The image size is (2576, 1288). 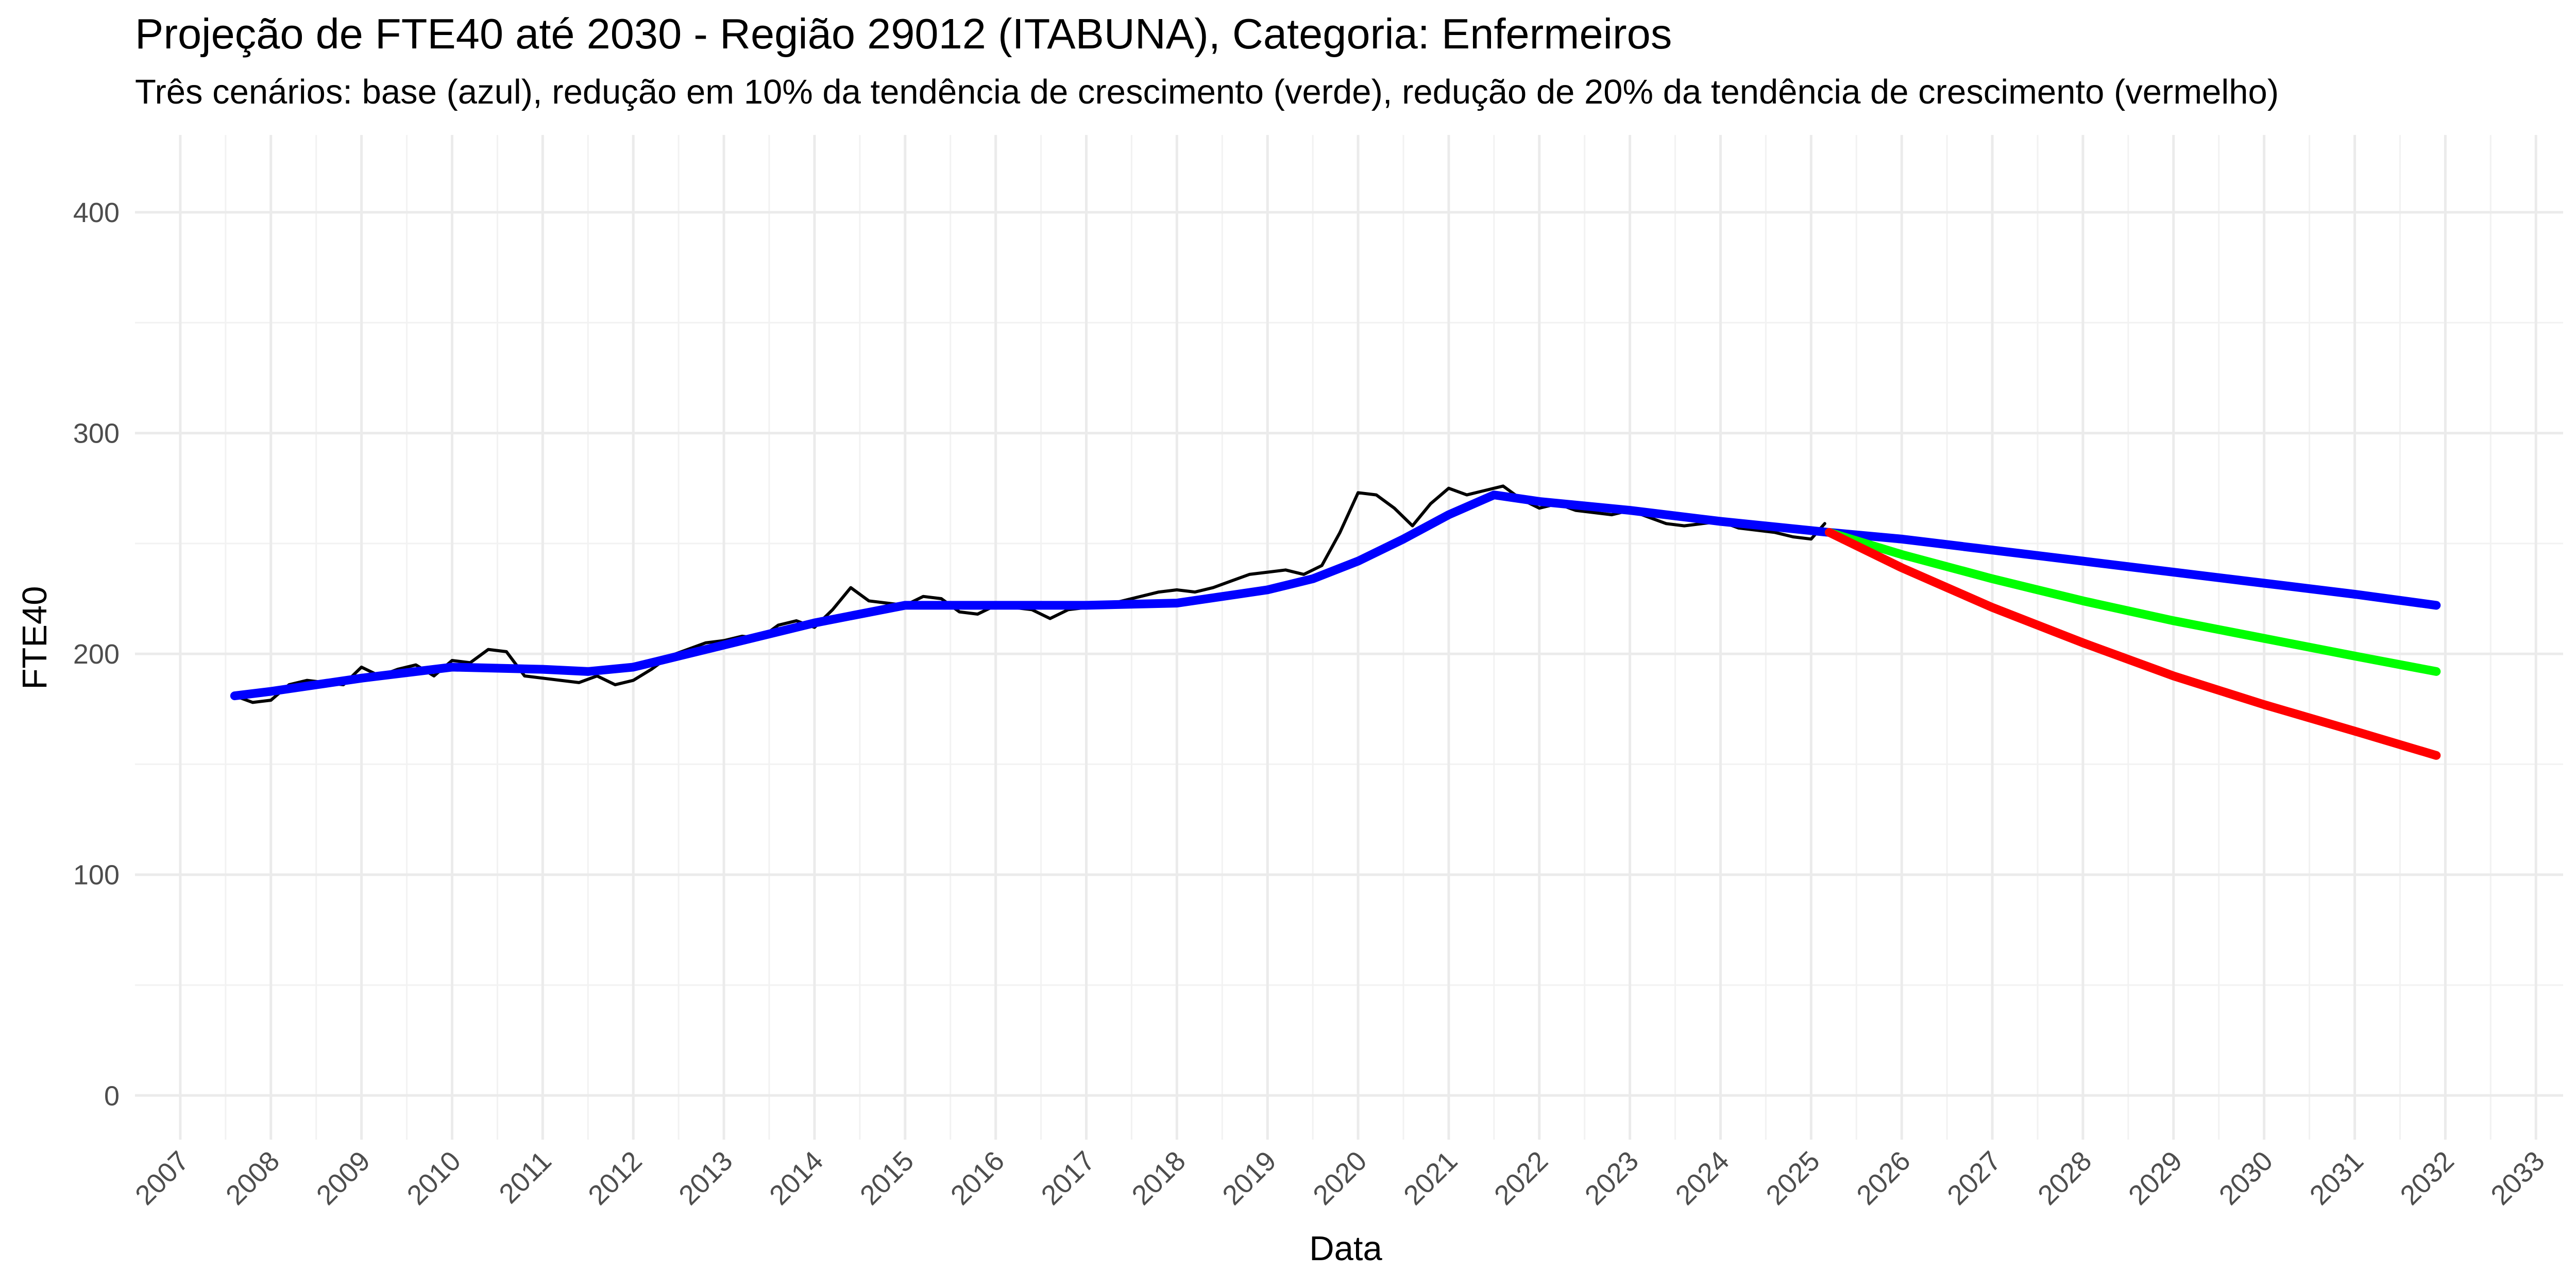 I want to click on x-axis-title: Data, so click(x=1345, y=1248).